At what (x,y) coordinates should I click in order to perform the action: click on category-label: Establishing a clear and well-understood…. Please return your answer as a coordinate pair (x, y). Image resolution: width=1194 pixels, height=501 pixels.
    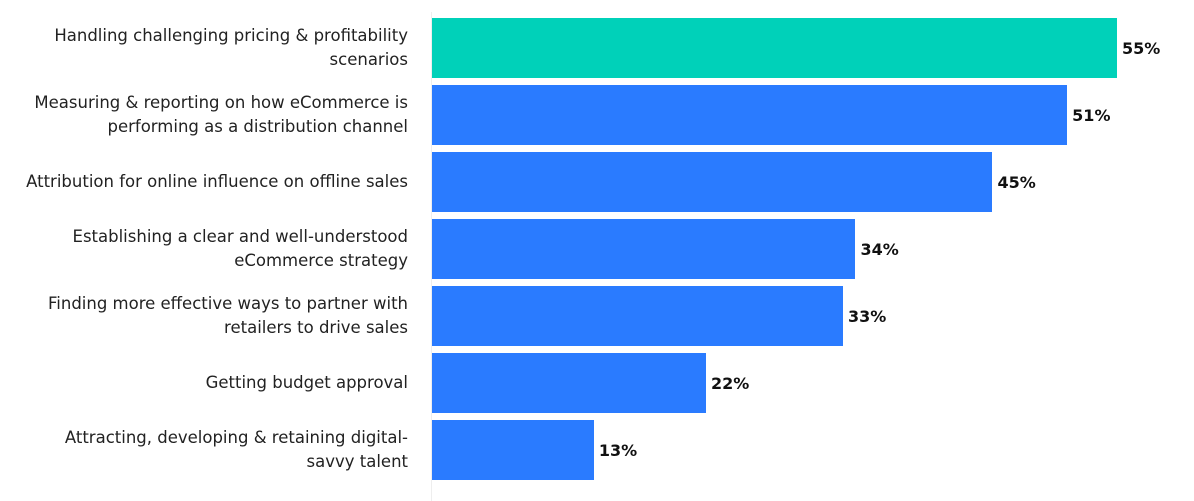
    Looking at the image, I should click on (240, 248).